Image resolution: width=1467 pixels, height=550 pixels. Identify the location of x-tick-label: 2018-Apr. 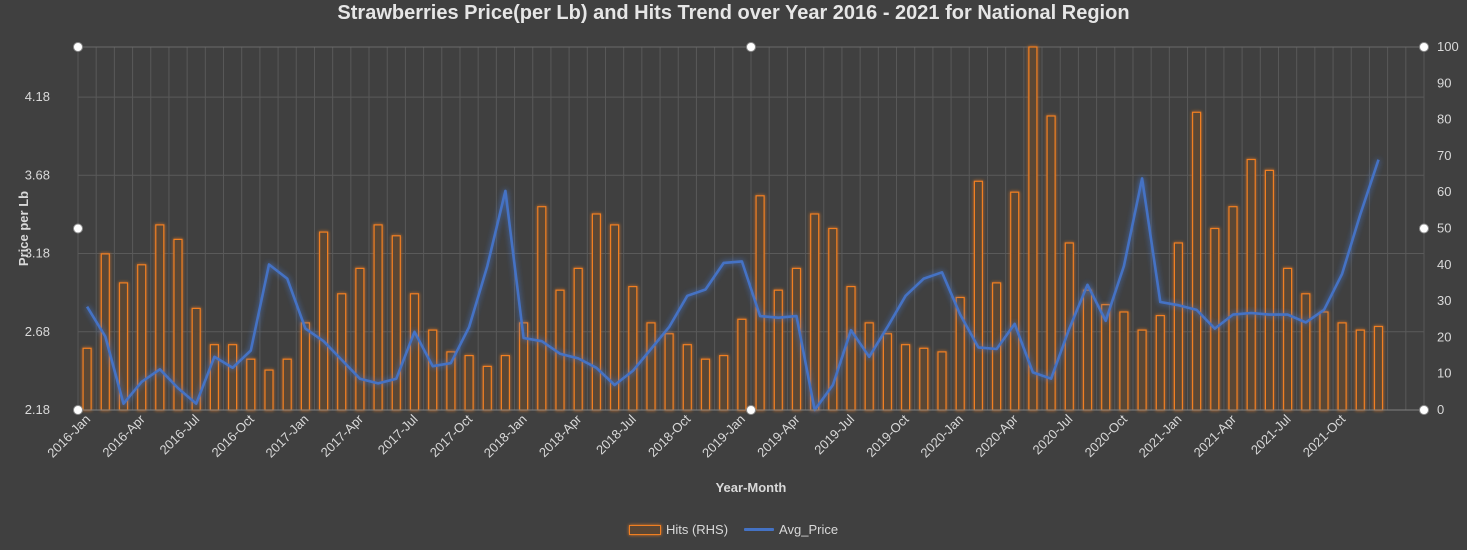
(560, 435).